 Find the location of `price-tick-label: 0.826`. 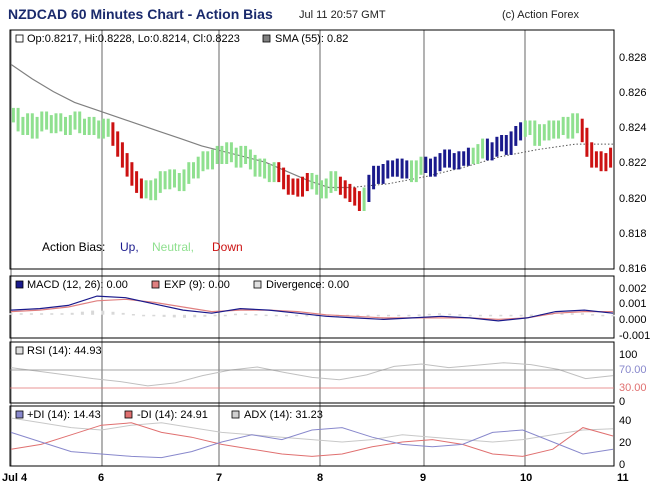

price-tick-label: 0.826 is located at coordinates (633, 93).